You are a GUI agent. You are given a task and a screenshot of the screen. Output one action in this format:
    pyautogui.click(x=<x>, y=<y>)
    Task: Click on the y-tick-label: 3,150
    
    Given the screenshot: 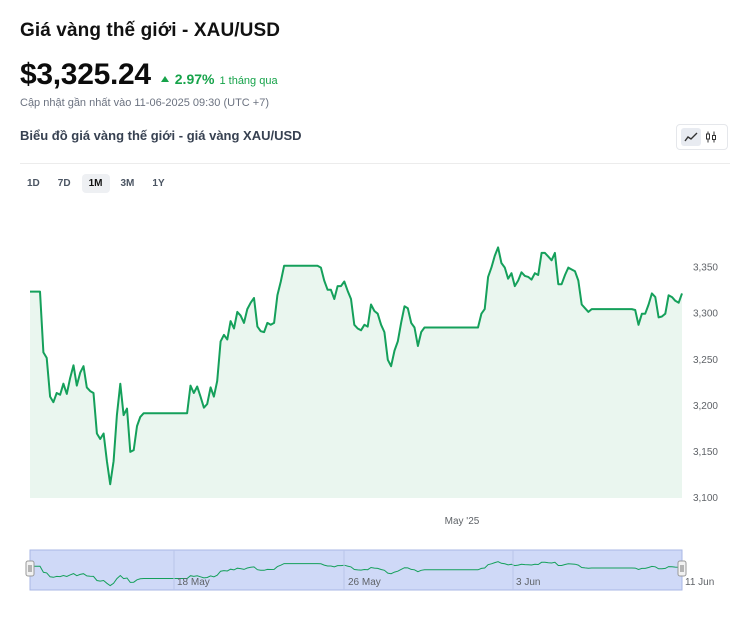 What is the action you would take?
    pyautogui.click(x=705, y=452)
    